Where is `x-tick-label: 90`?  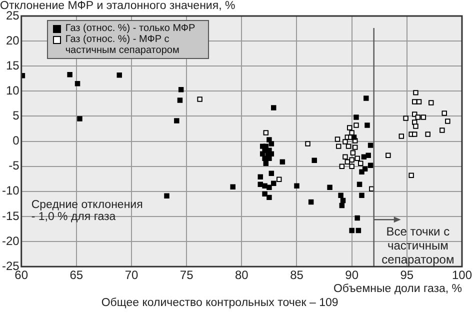 x-tick-label: 90 is located at coordinates (352, 275).